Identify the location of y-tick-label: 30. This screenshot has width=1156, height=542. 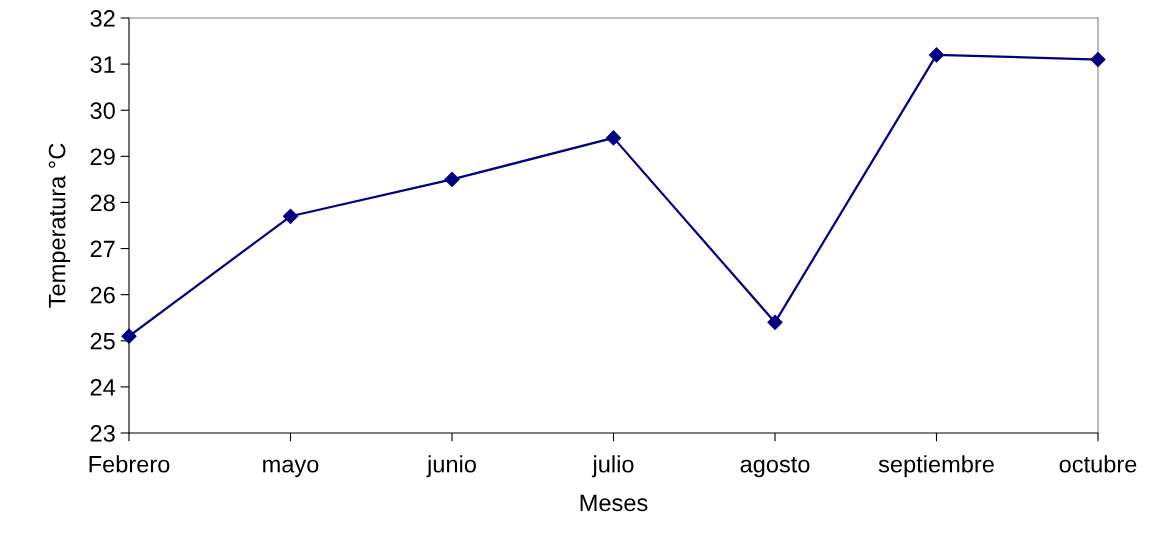
(102, 111).